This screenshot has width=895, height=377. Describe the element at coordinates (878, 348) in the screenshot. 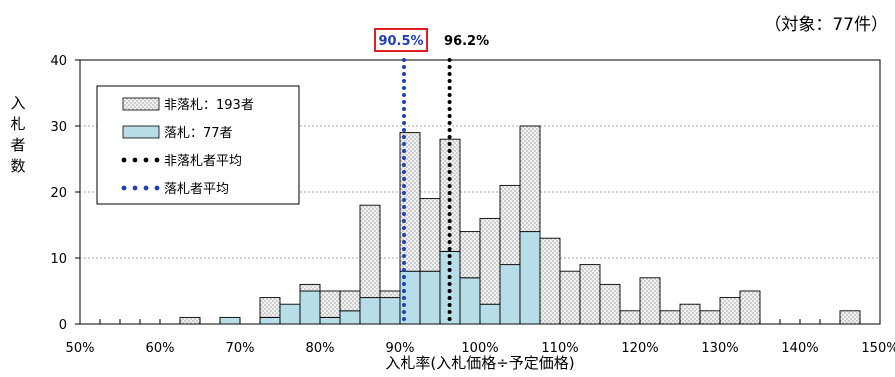

I see `x-tick-label: 150%` at that location.